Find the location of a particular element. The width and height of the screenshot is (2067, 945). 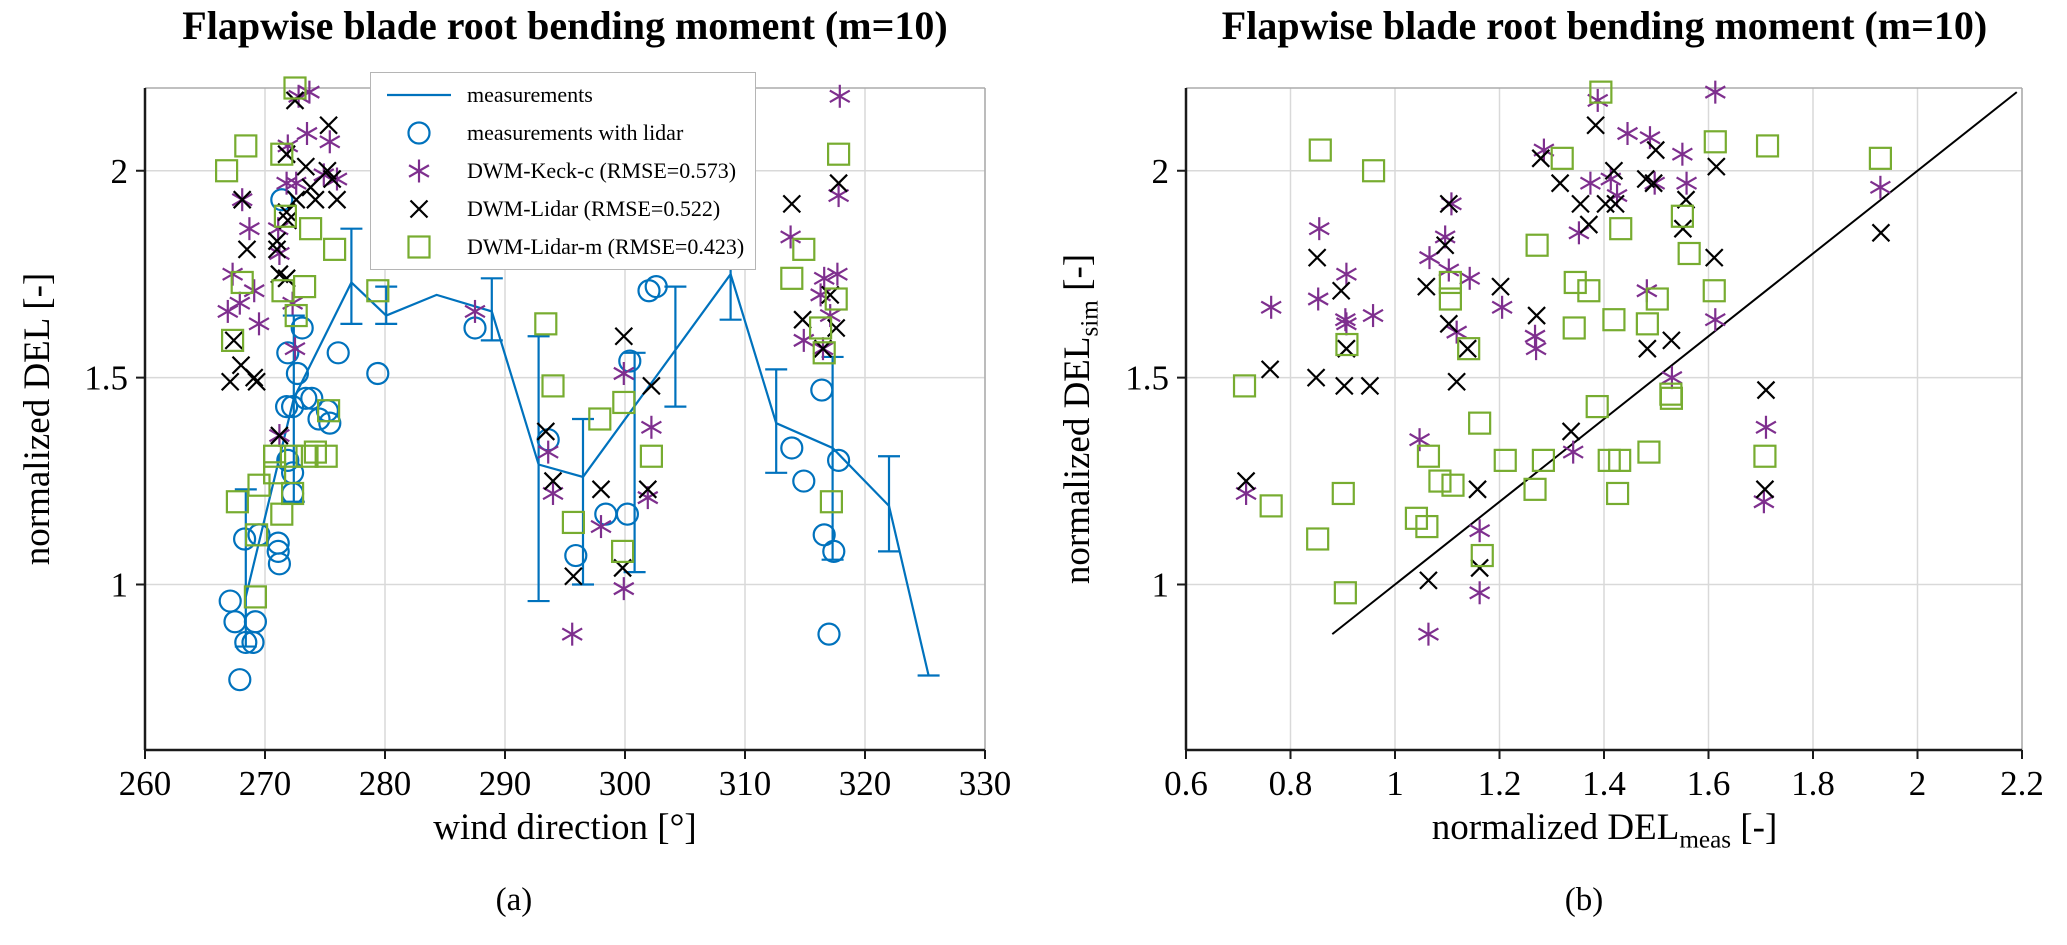

right-y-axis-label-text: normalized DEL is located at coordinates (1077, 460).